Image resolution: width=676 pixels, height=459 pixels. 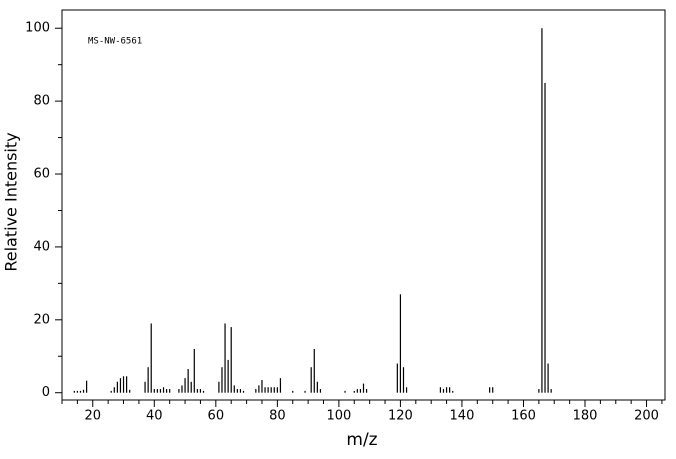 What do you see at coordinates (216, 416) in the screenshot?
I see `x-tick-label: 60` at bounding box center [216, 416].